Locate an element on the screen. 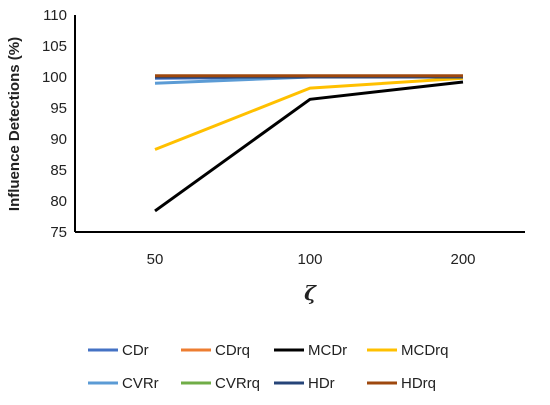 This screenshot has height=405, width=550. legend-item-cdrq: CDrq is located at coordinates (215, 350).